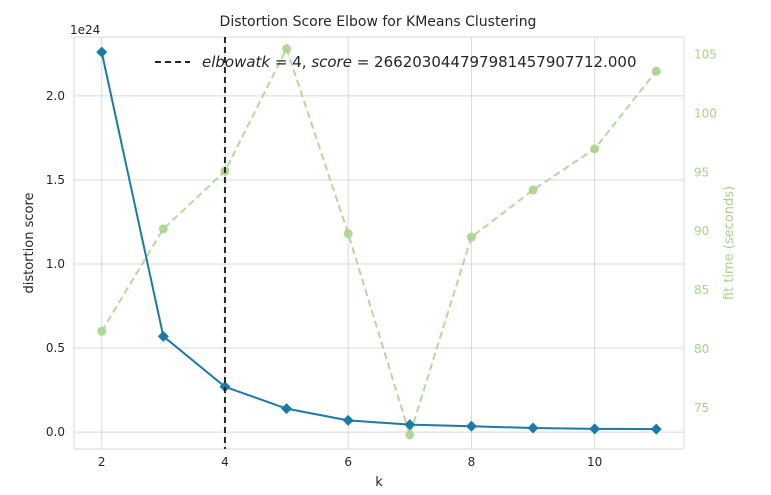 The height and width of the screenshot is (495, 771). What do you see at coordinates (85, 30) in the screenshot?
I see `y-scale-label: 1e24` at bounding box center [85, 30].